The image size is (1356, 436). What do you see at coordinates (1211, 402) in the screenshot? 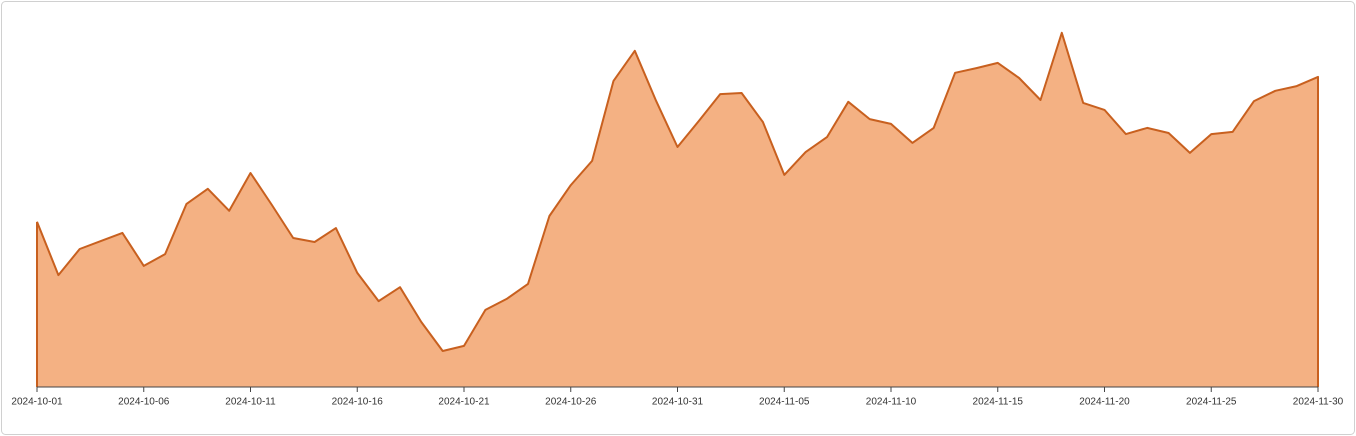
I see `x-tick-label: 2024-11-25` at bounding box center [1211, 402].